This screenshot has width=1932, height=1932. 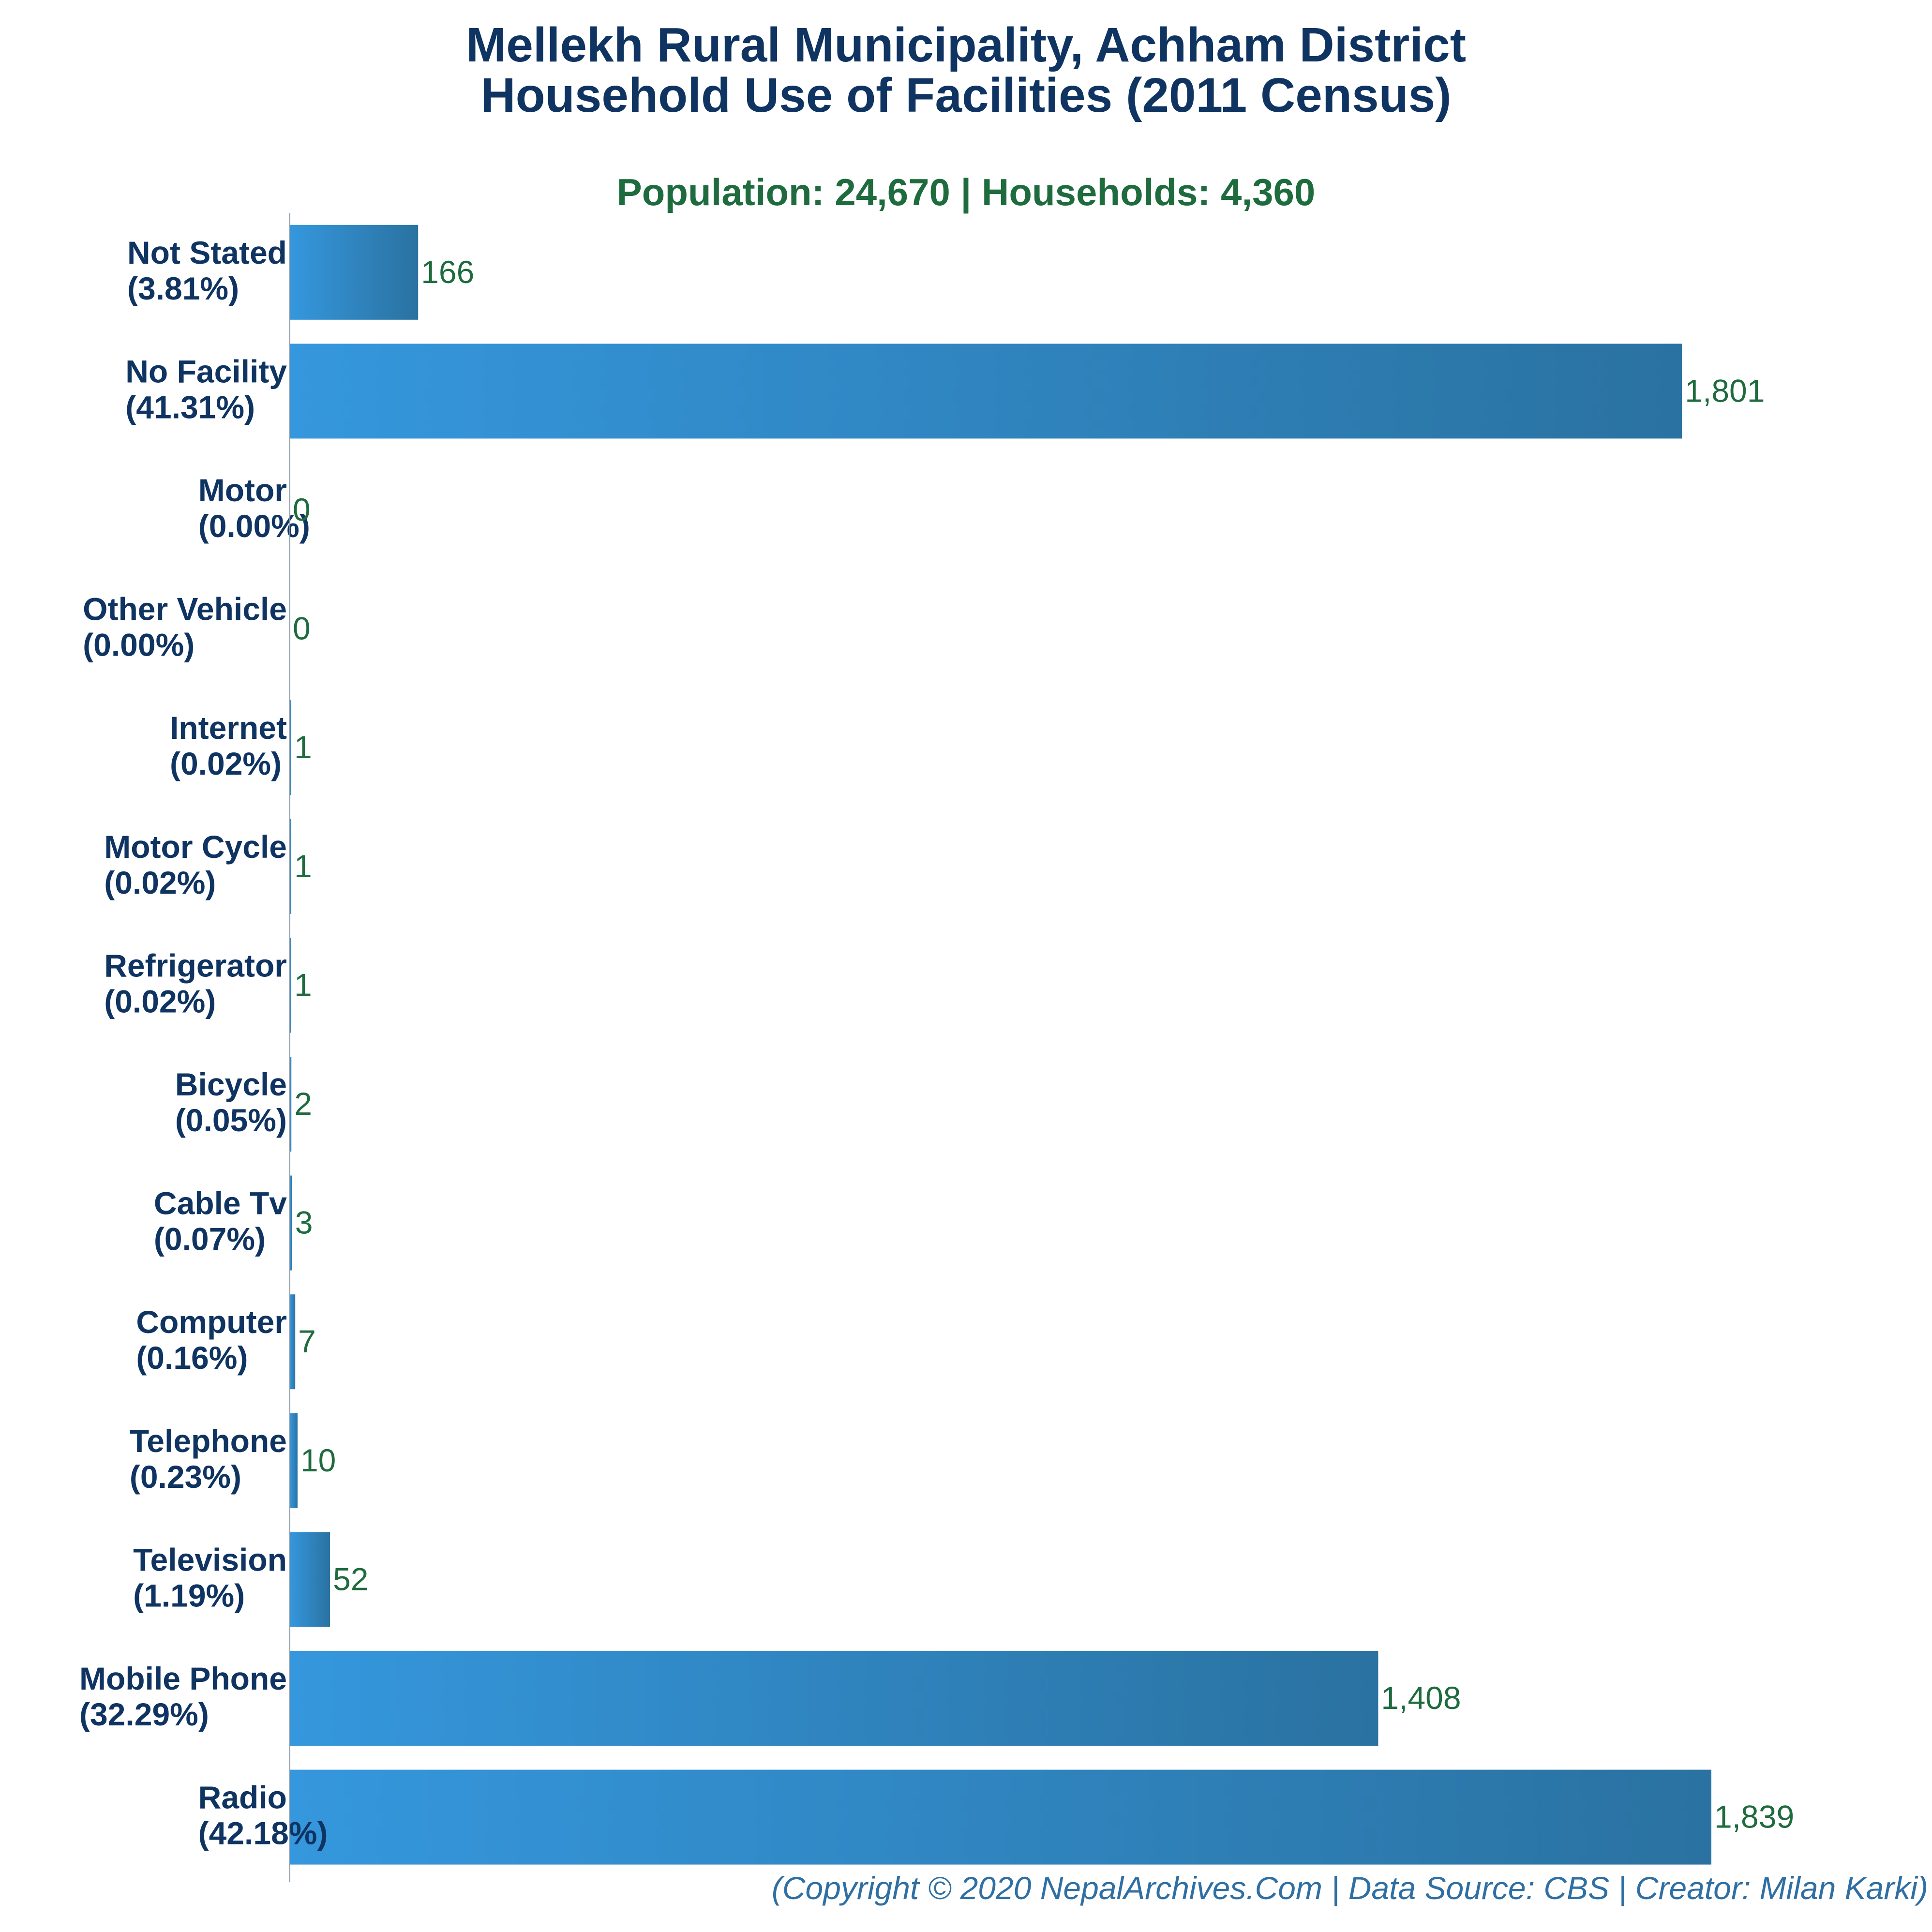 What do you see at coordinates (206, 371) in the screenshot?
I see `category-label-no-facility: No Facility` at bounding box center [206, 371].